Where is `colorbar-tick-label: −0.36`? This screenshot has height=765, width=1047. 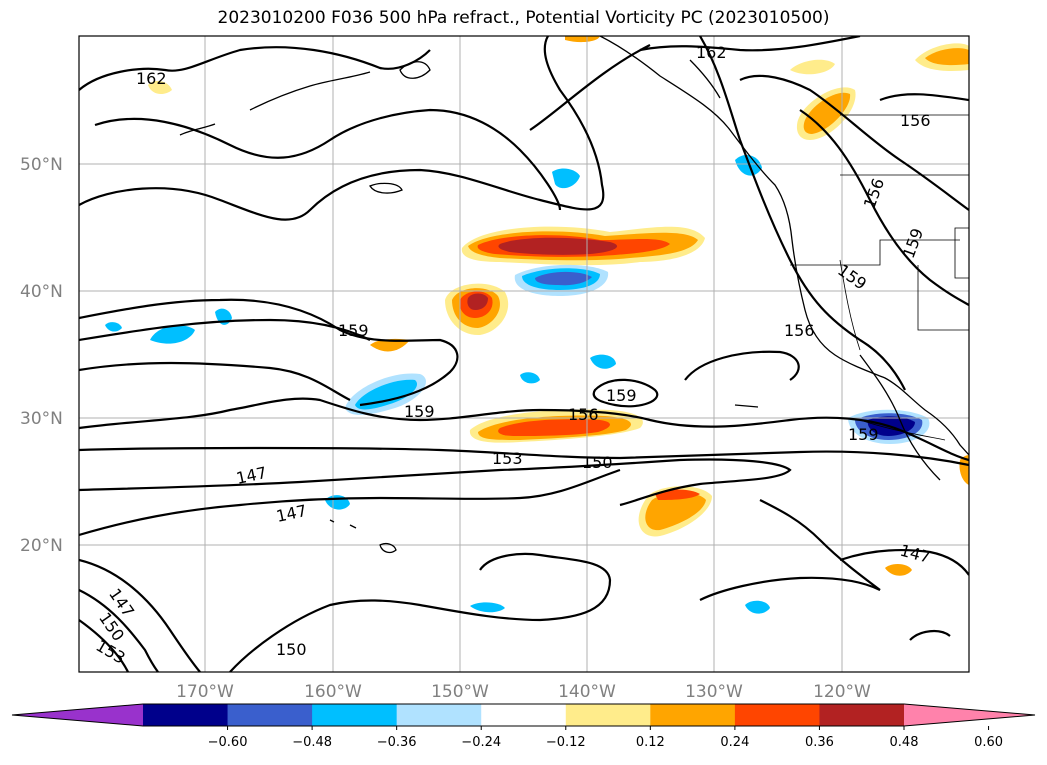
colorbar-tick-label: −0.36 is located at coordinates (397, 742).